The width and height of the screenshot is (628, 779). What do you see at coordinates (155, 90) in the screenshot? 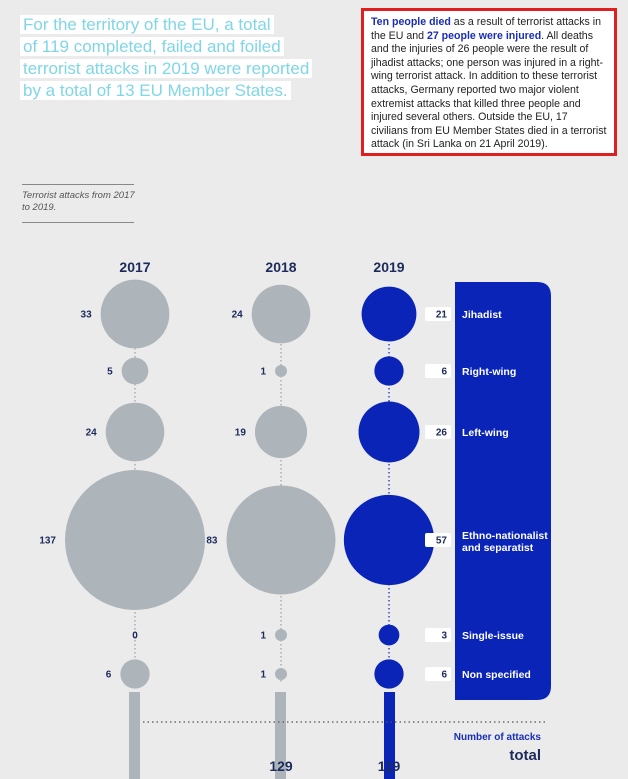
I see `intro-line: by a total of 13 EU Member States.` at bounding box center [155, 90].